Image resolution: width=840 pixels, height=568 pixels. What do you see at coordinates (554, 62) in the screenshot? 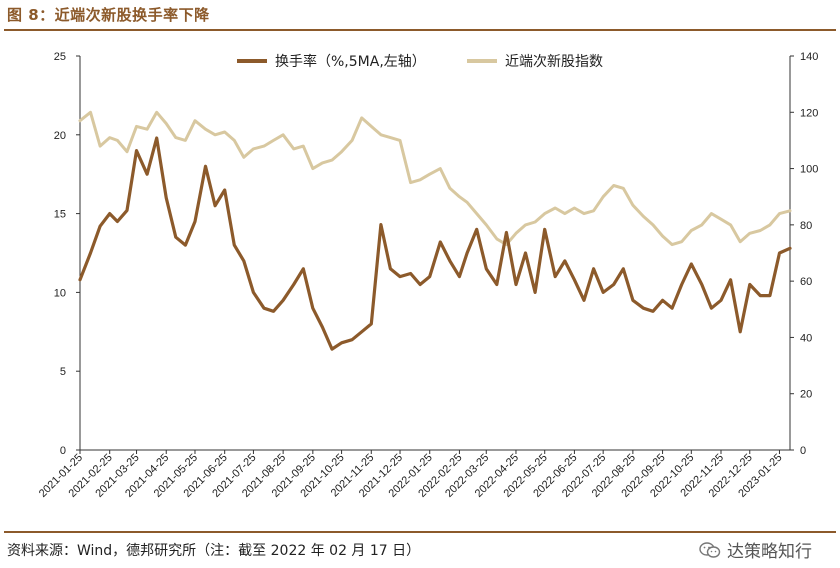
I see `legend-label: 近端次新股指数` at bounding box center [554, 62].